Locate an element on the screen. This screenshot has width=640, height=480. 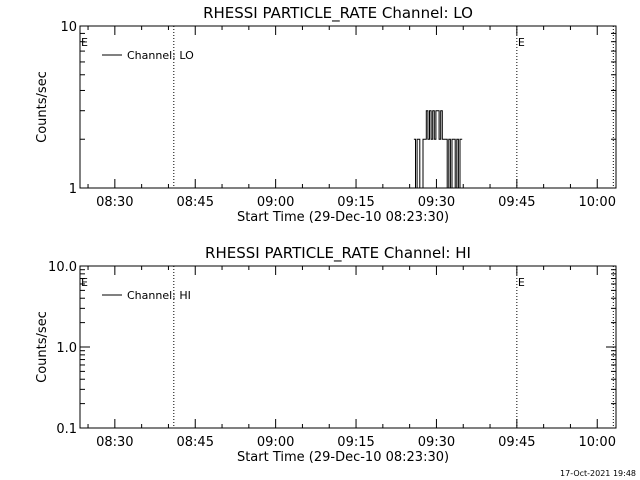
y-tick-label: 10.0 is located at coordinates (62, 267).